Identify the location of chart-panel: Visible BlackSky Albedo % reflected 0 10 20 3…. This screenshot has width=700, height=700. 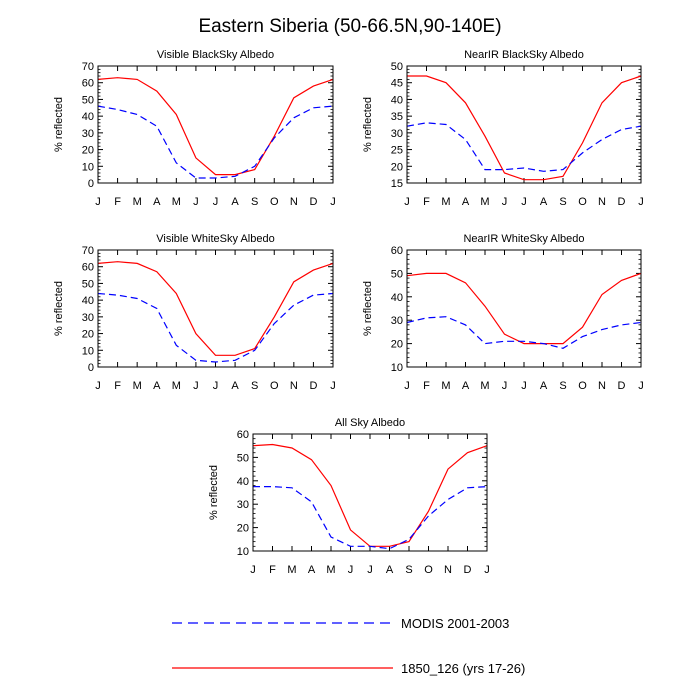
(194, 128).